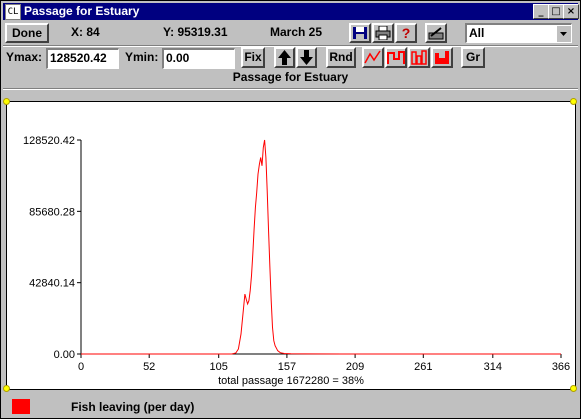 The height and width of the screenshot is (419, 581). What do you see at coordinates (253, 57) in the screenshot?
I see `fix-button: Fix` at bounding box center [253, 57].